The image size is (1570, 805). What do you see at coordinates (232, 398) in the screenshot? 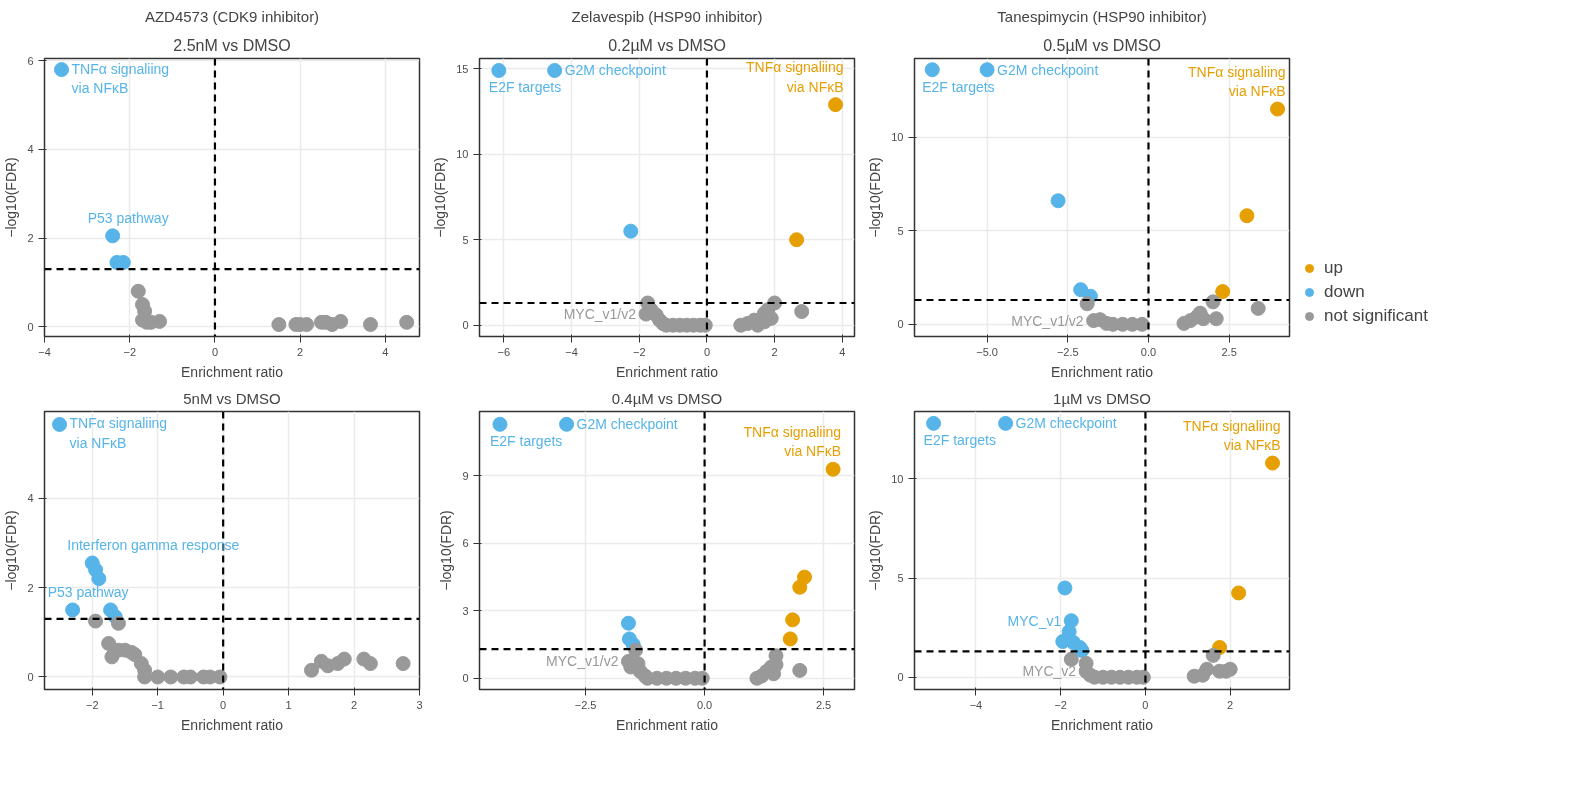
I see `chart-subtitle: 5nM vs DMSO` at bounding box center [232, 398].